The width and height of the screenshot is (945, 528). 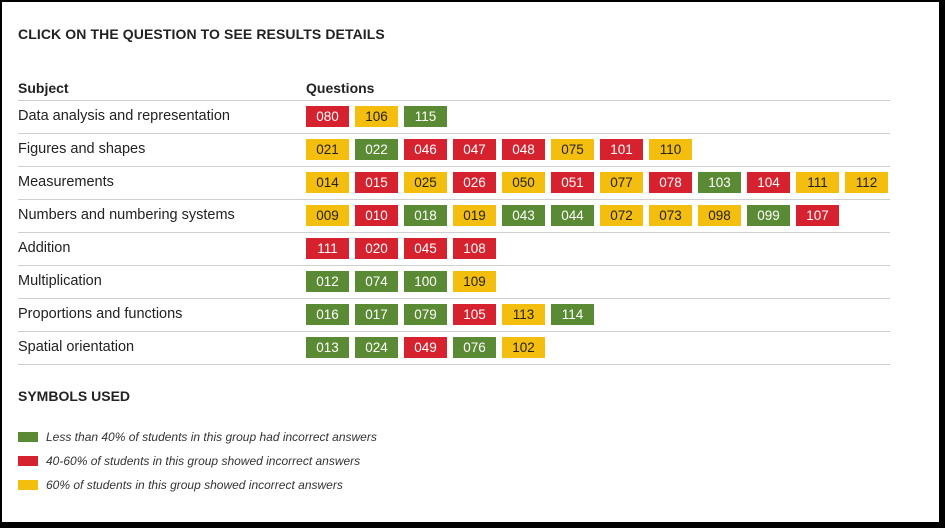 I want to click on question-badge: 014, so click(x=327, y=182).